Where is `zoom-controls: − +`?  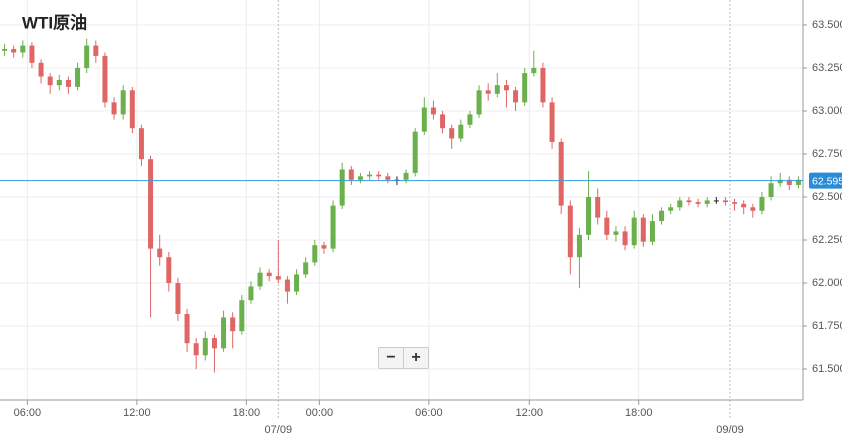 zoom-controls: − + is located at coordinates (403, 358).